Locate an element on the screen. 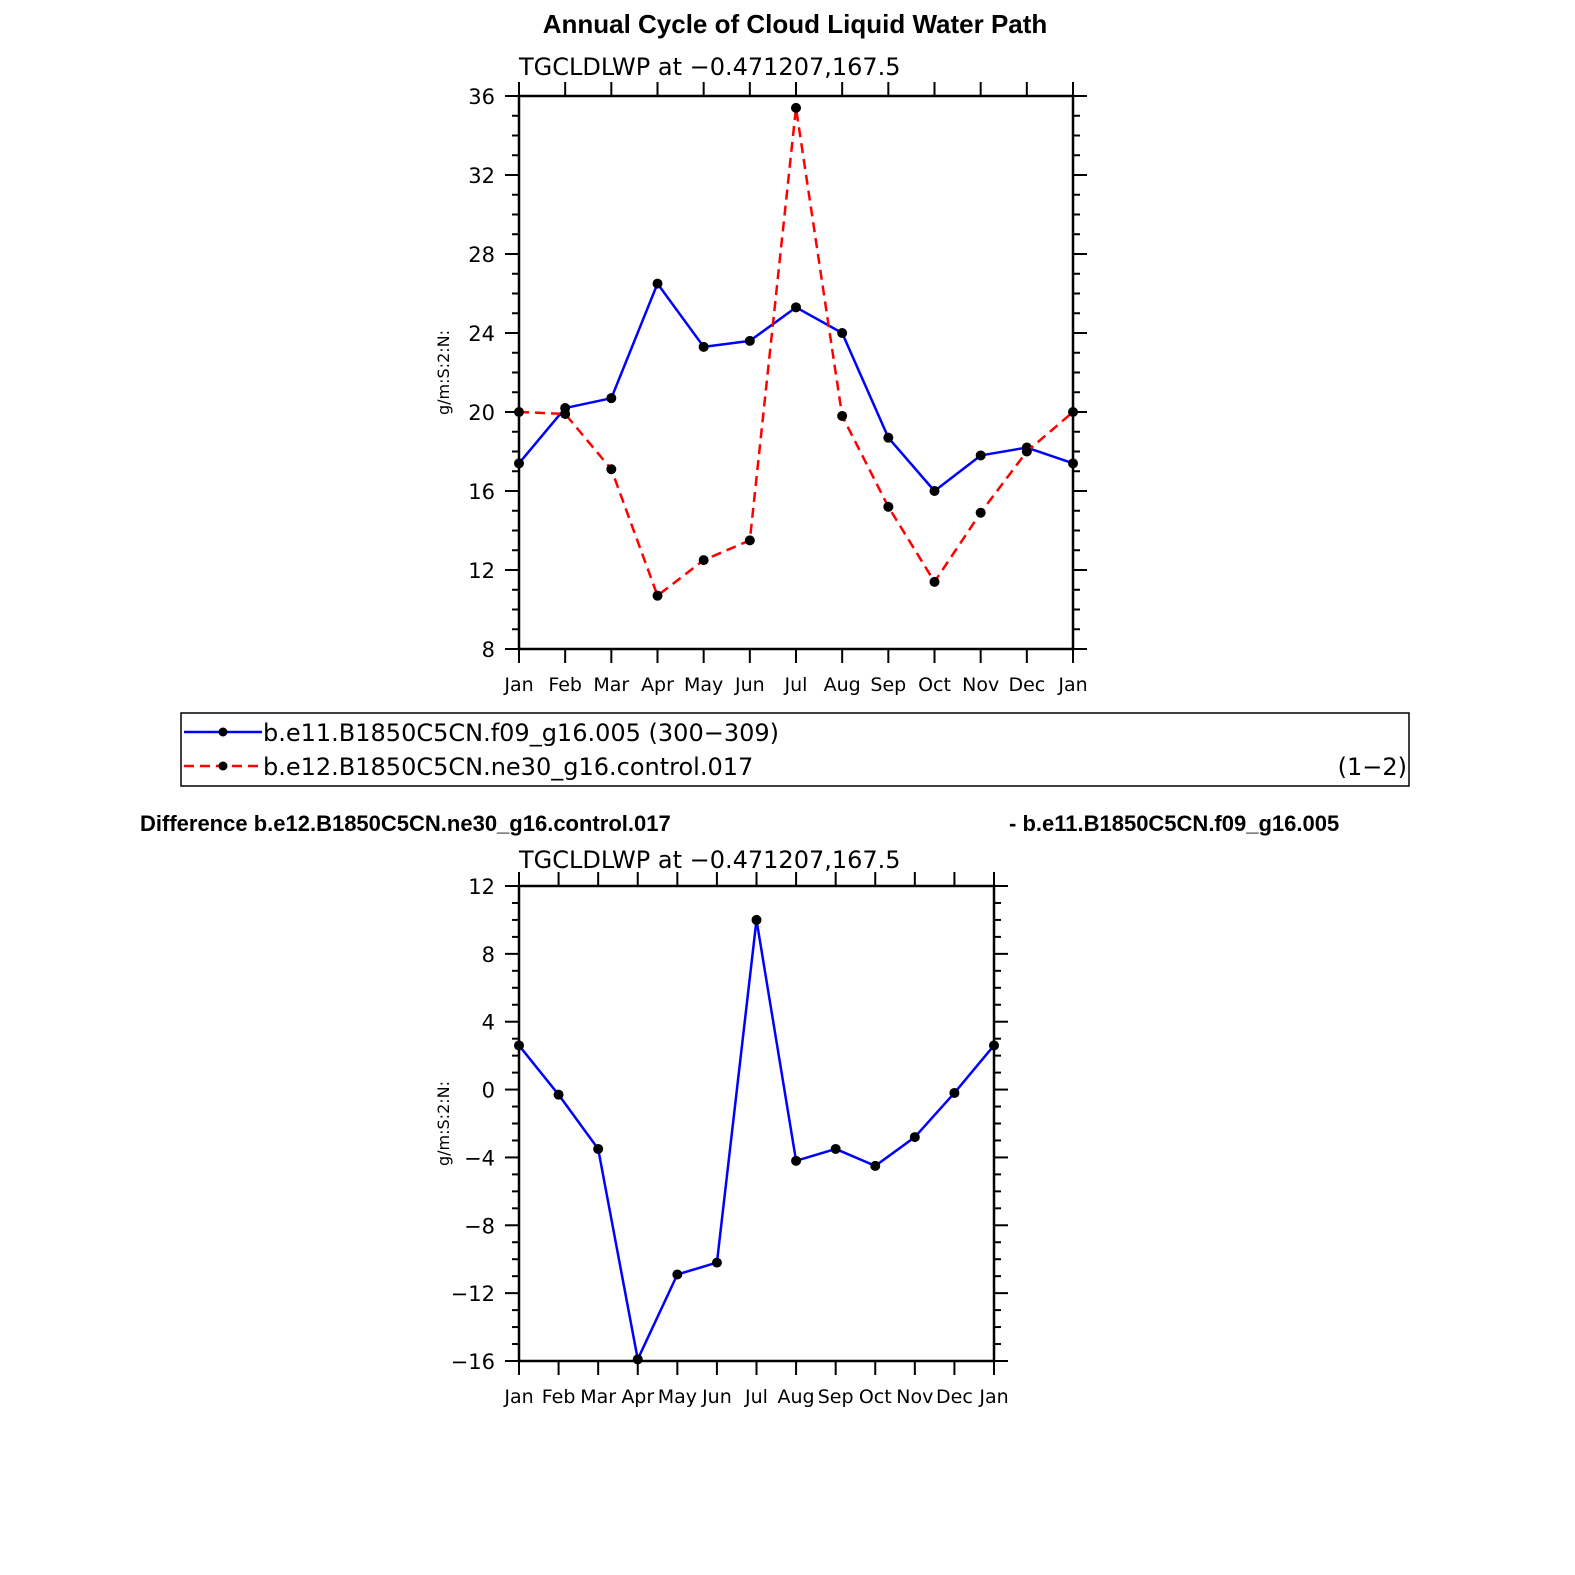 The height and width of the screenshot is (1575, 1575). legend-entry-series-2: b.e12.B1850C5CN.ne30_g16.control.017 is located at coordinates (508, 767).